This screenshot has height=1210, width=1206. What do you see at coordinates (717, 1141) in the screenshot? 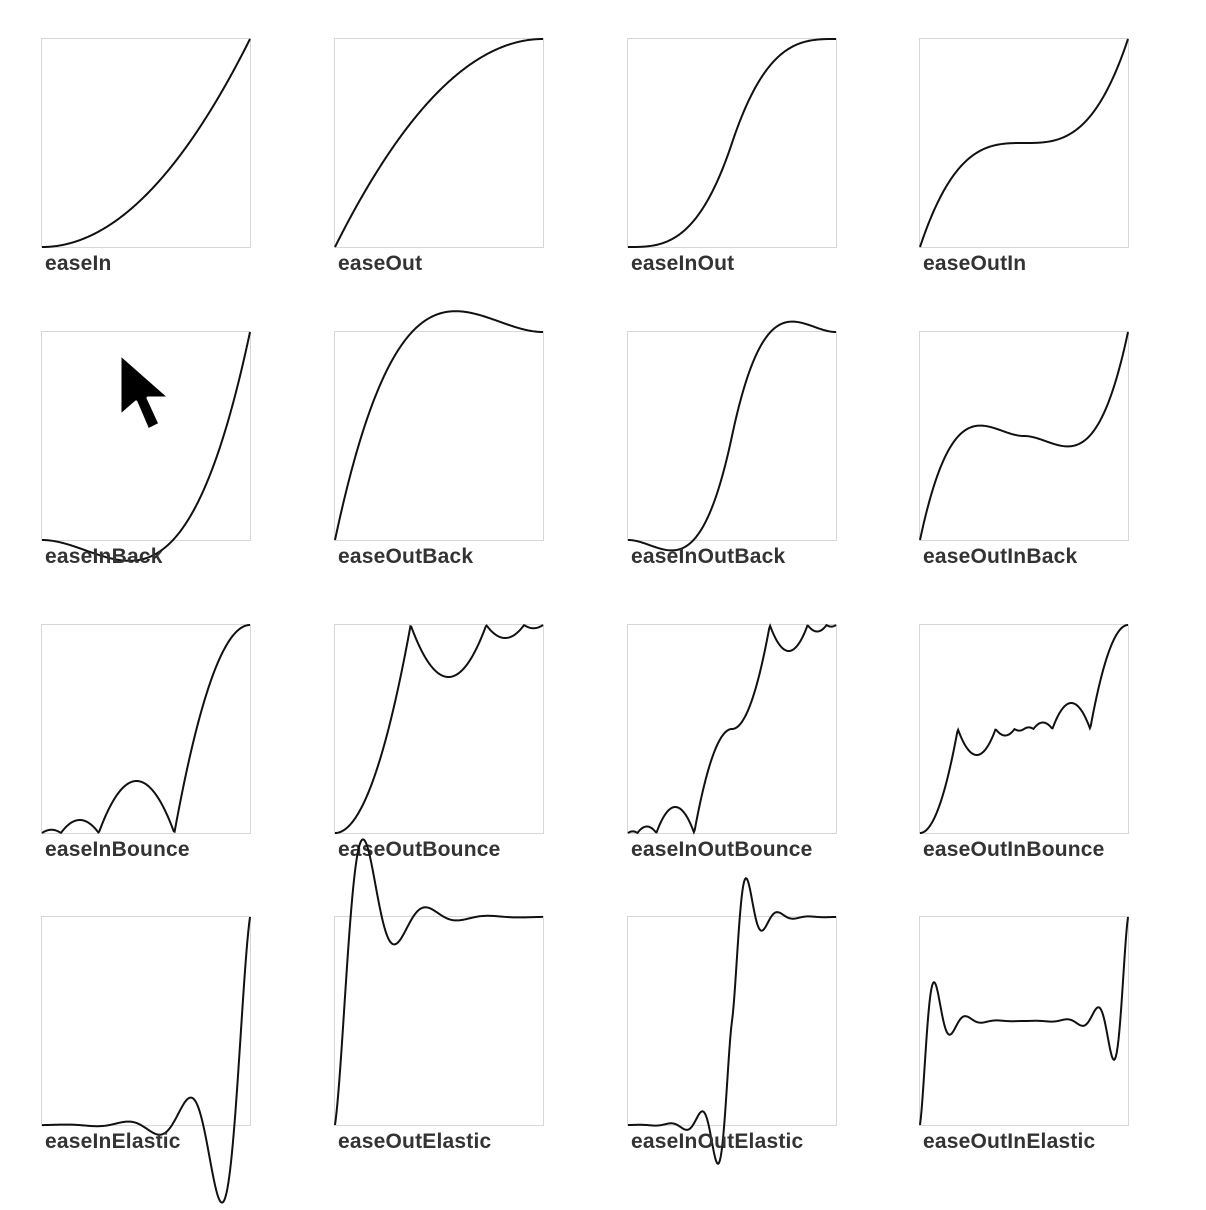
I see `panel-label: easeInOutElastic` at bounding box center [717, 1141].